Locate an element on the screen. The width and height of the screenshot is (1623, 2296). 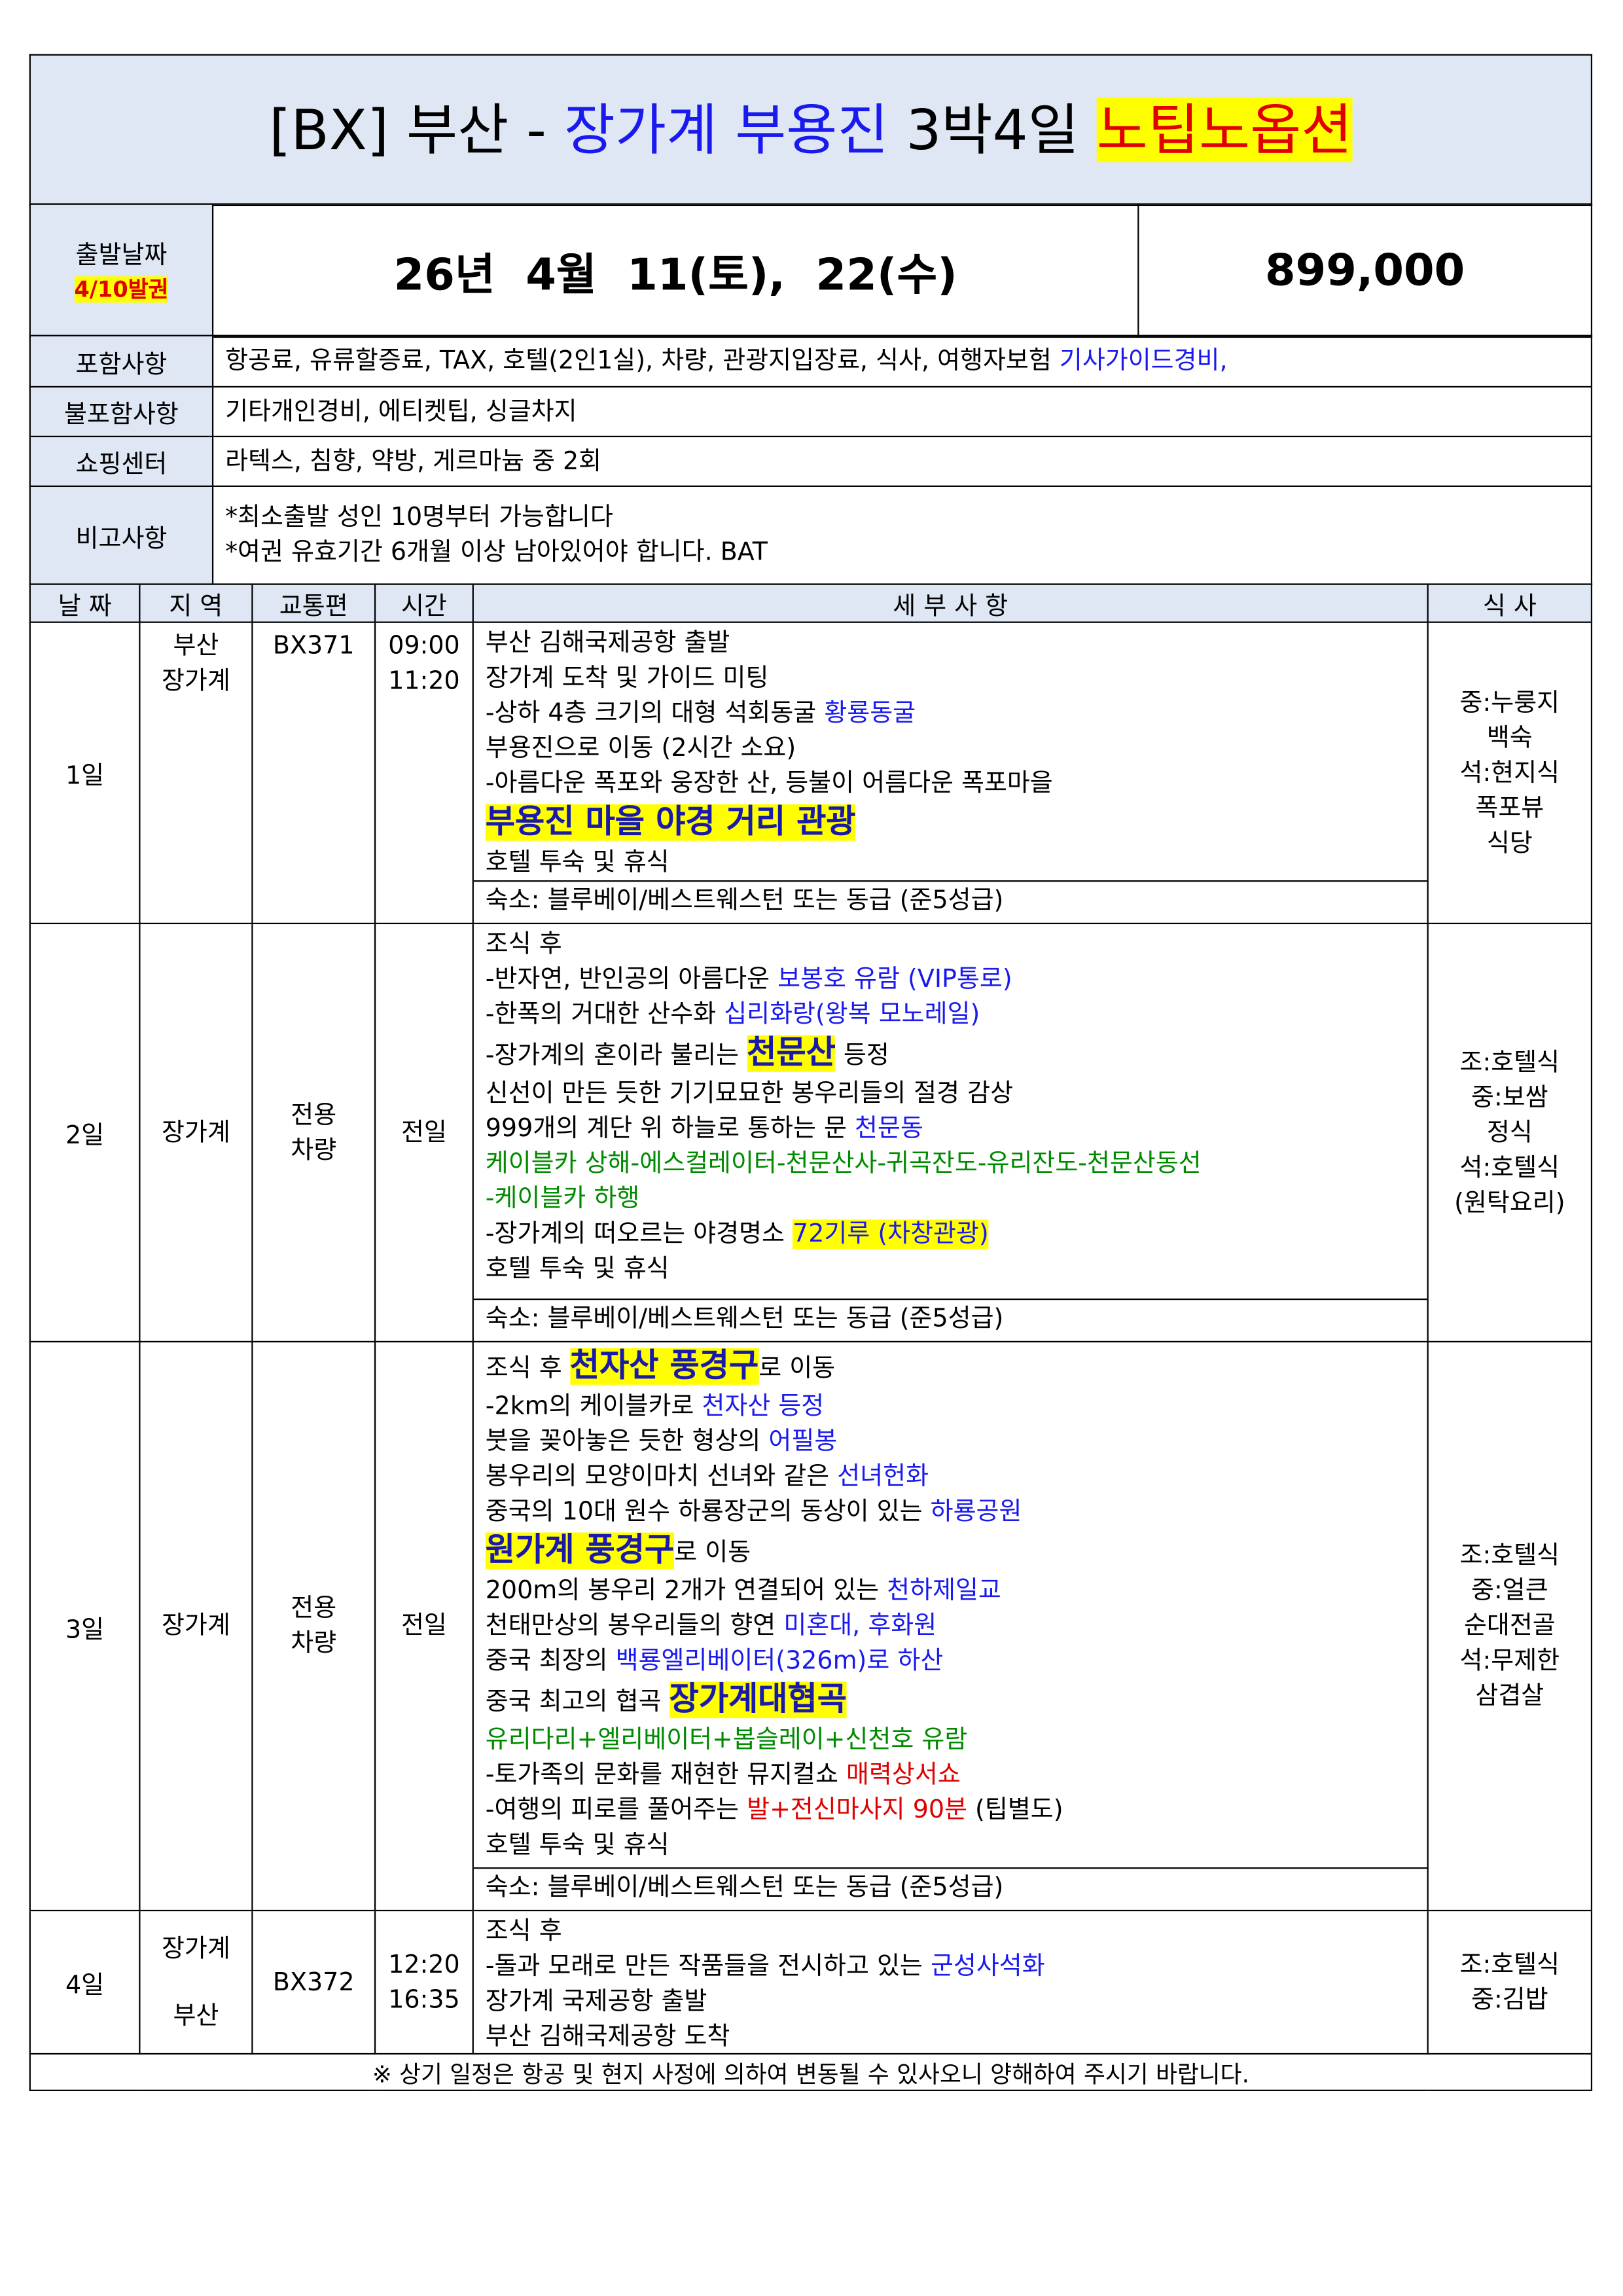
text-line: 조식 후 천자산 풍경구로 이동 is located at coordinates (950, 1367).